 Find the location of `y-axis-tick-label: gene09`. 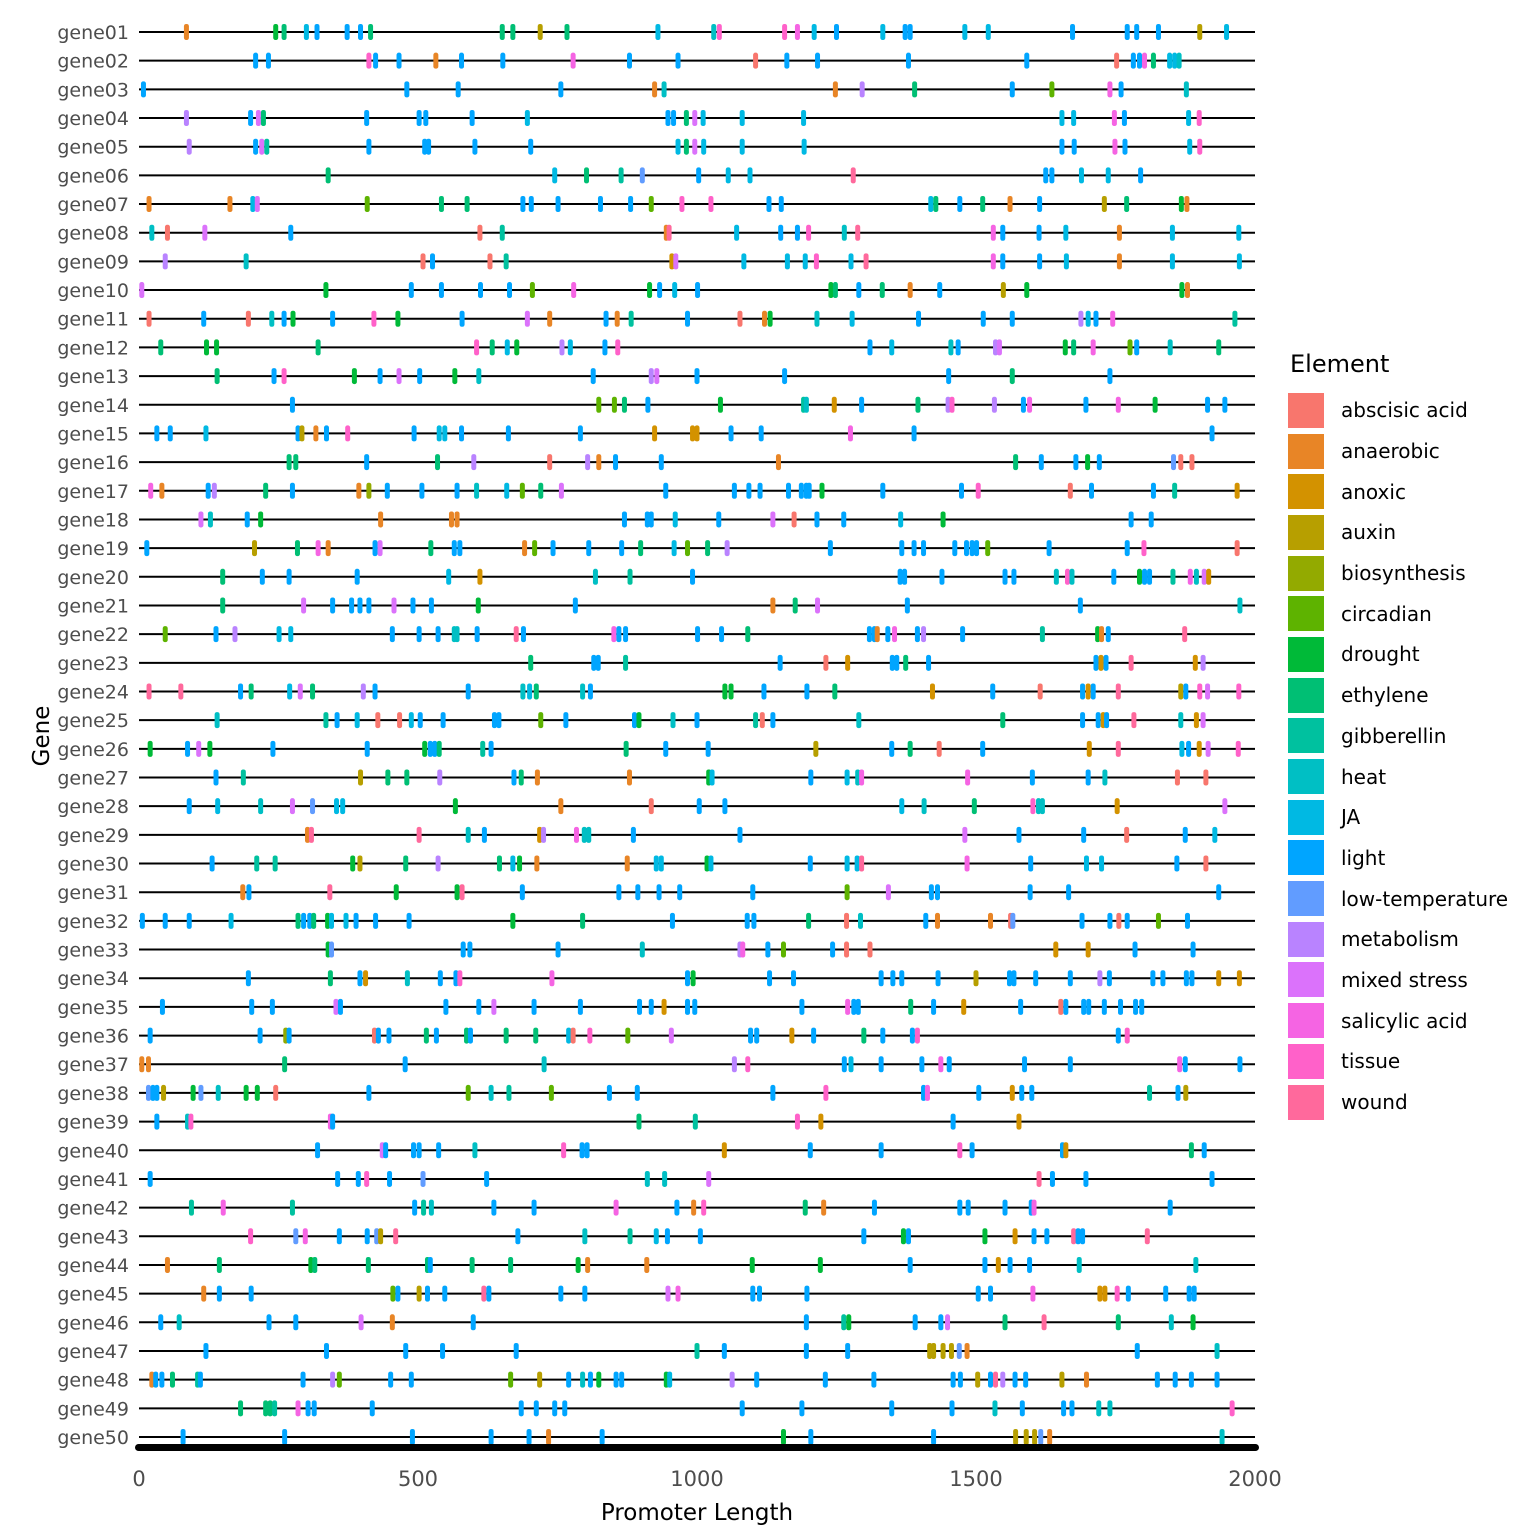

y-axis-tick-label: gene09 is located at coordinates (93, 262).